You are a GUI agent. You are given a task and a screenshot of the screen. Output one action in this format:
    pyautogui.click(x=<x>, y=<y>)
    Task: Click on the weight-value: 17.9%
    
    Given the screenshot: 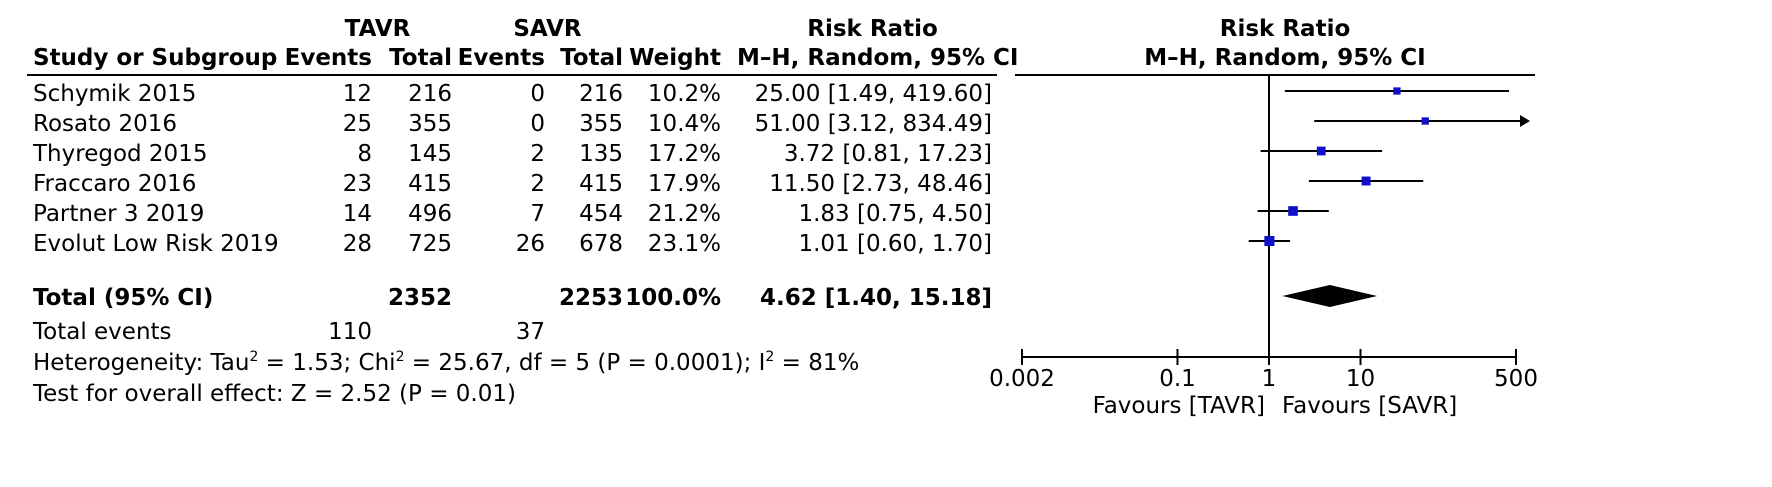 What is the action you would take?
    pyautogui.click(x=684, y=184)
    